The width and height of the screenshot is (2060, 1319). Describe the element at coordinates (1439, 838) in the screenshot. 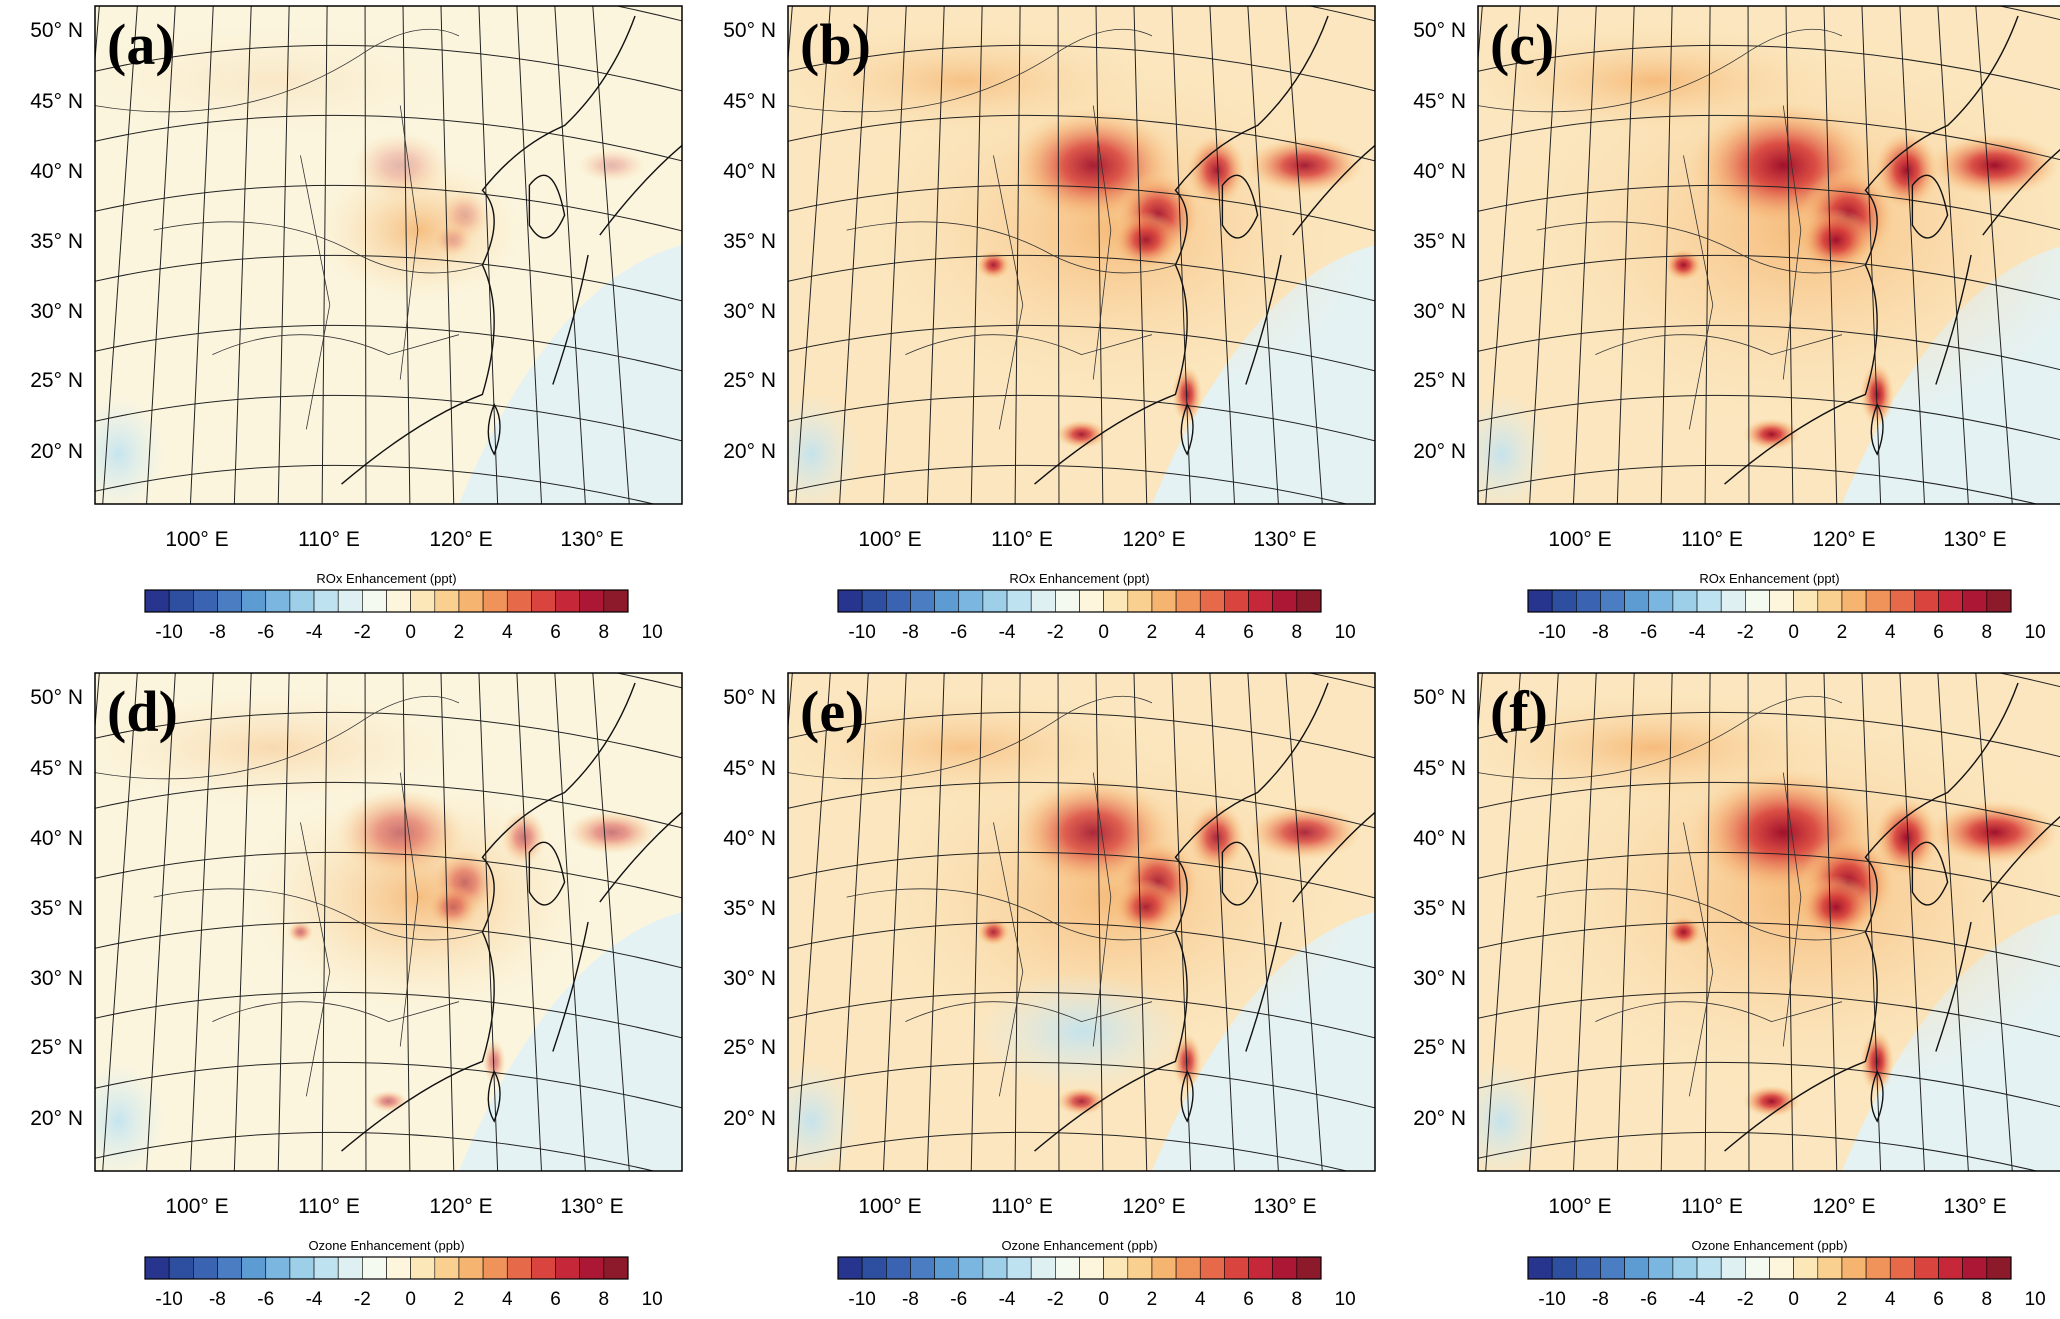

I see `lat-tick-label: 40° N` at that location.